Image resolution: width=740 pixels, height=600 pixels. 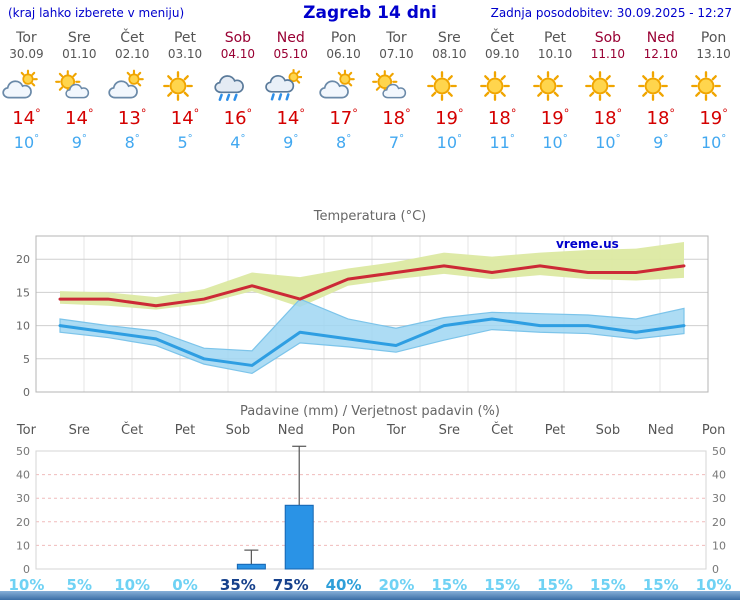 I want to click on temp-high-value: 14, so click(x=24, y=118).